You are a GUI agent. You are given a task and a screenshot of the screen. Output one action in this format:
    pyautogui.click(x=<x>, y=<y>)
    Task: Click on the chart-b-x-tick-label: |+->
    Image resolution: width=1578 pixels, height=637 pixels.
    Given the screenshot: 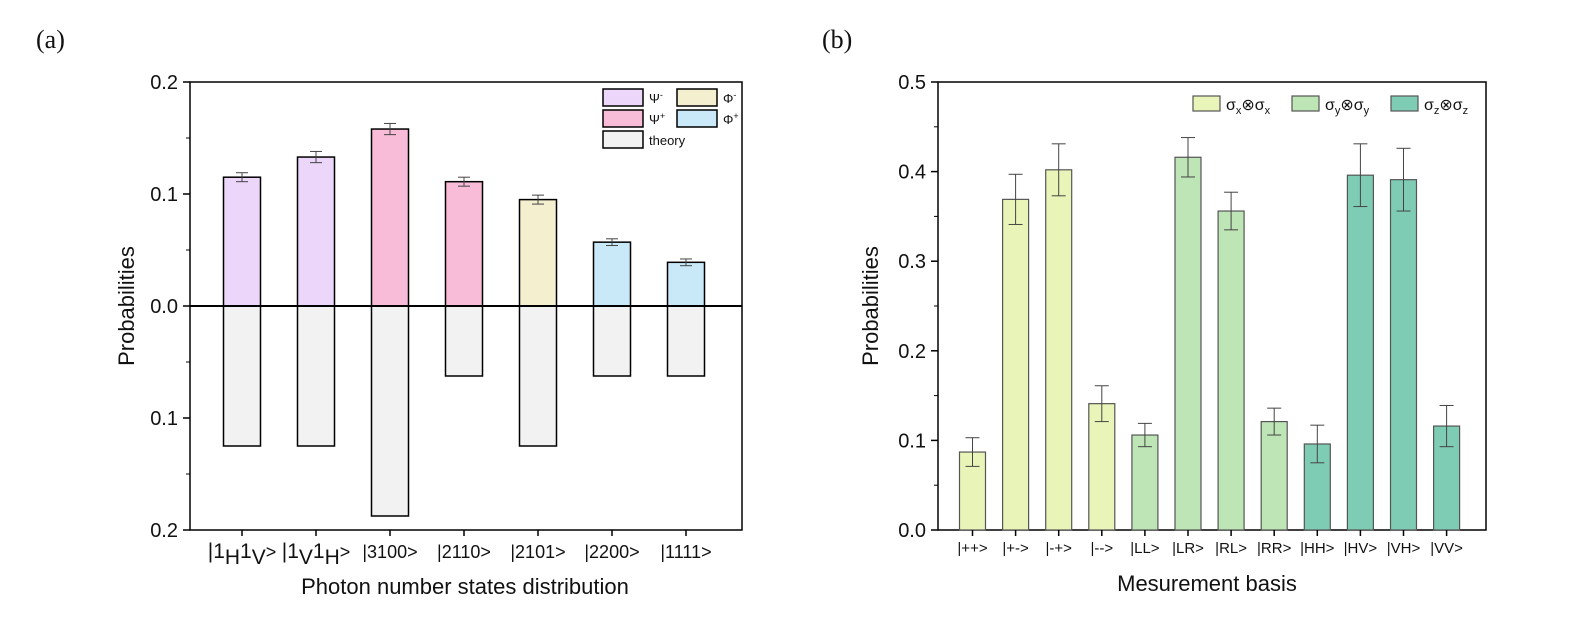 What is the action you would take?
    pyautogui.click(x=1015, y=548)
    